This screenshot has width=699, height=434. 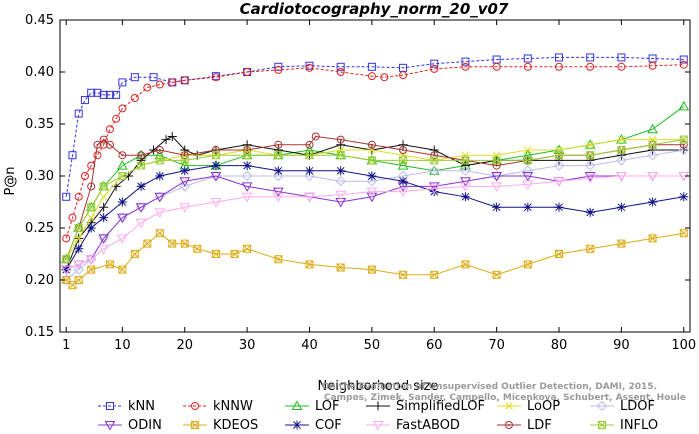 I want to click on x-tick-label: 20, so click(x=184, y=345).